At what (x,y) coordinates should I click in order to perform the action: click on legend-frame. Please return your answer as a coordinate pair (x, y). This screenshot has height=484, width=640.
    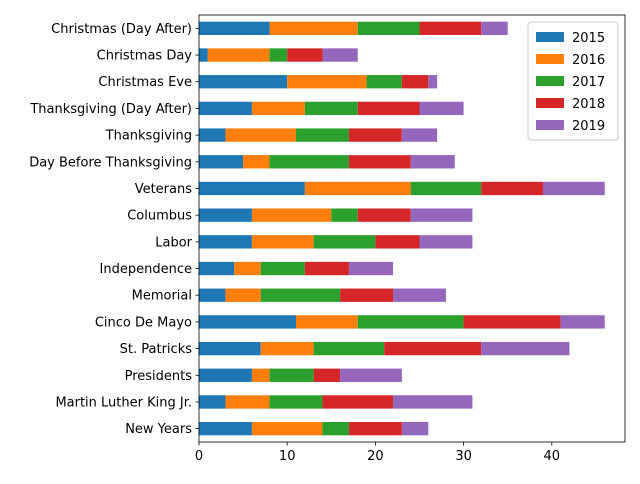
    Looking at the image, I should click on (573, 81).